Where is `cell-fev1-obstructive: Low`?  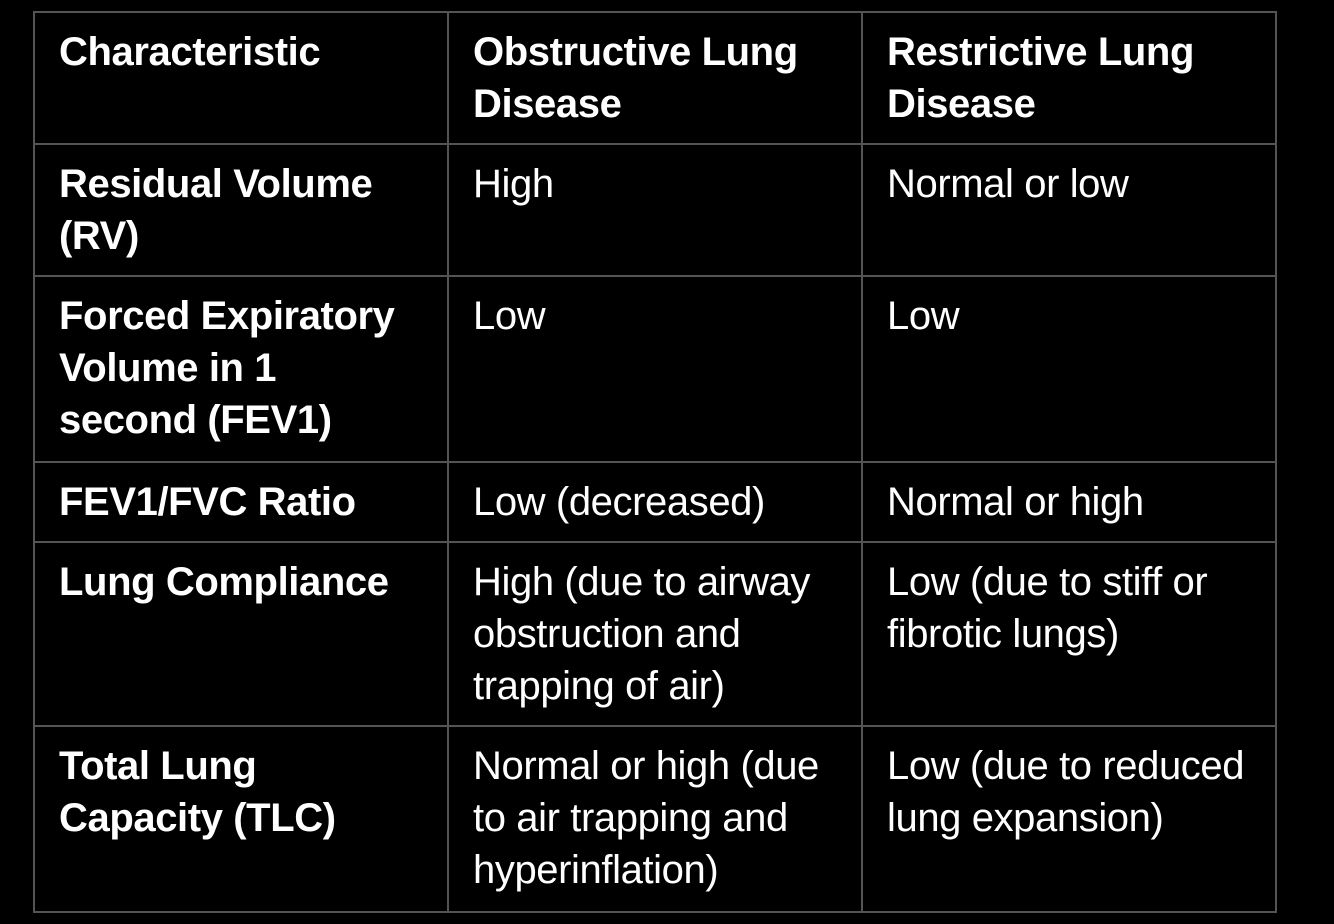 cell-fev1-obstructive: Low is located at coordinates (655, 369).